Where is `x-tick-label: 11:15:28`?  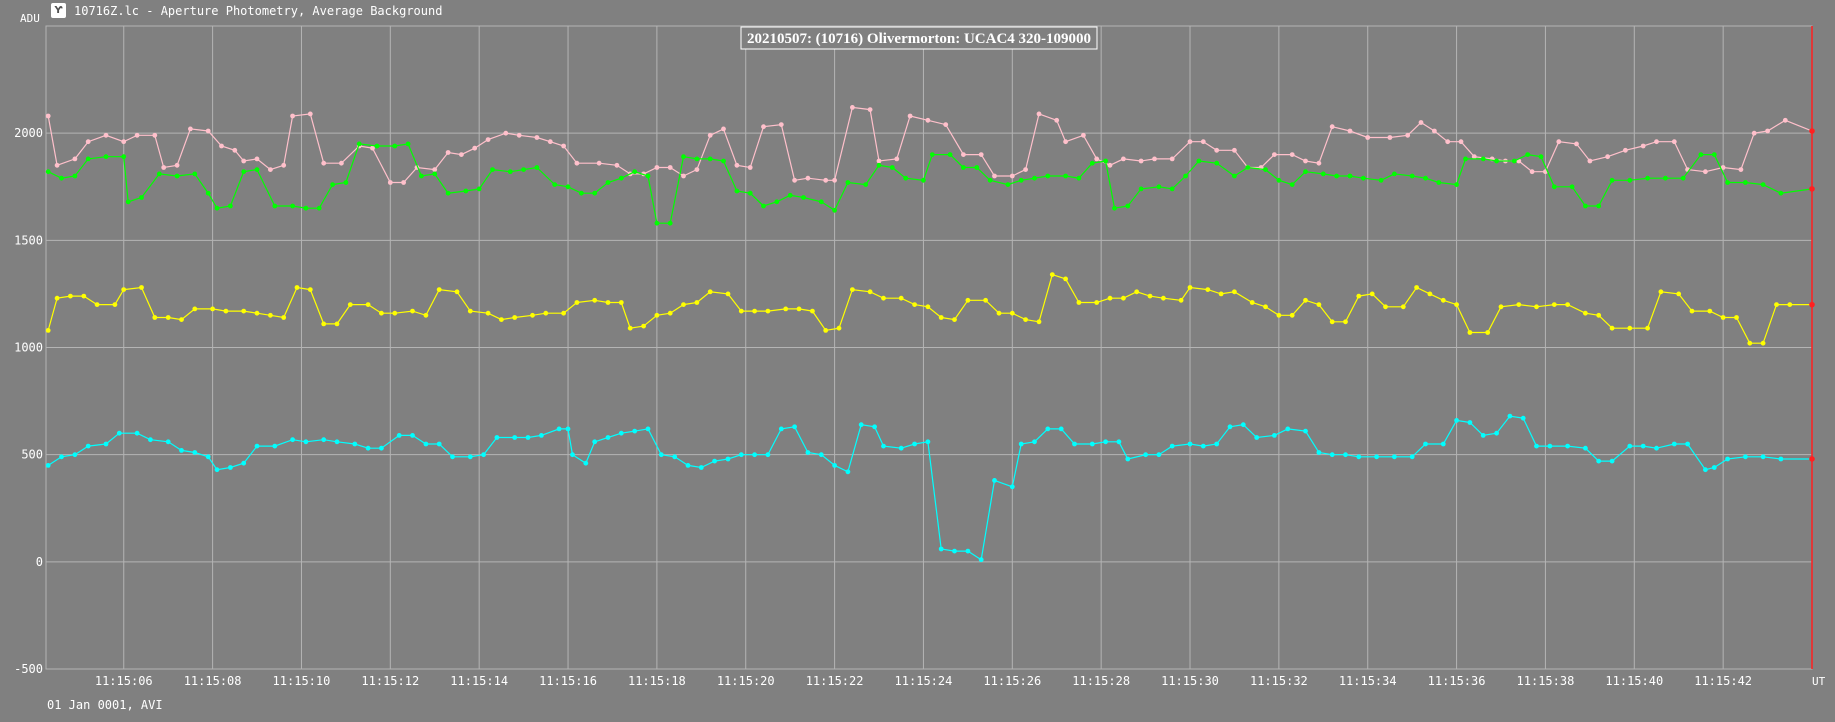 x-tick-label: 11:15:28 is located at coordinates (1101, 681).